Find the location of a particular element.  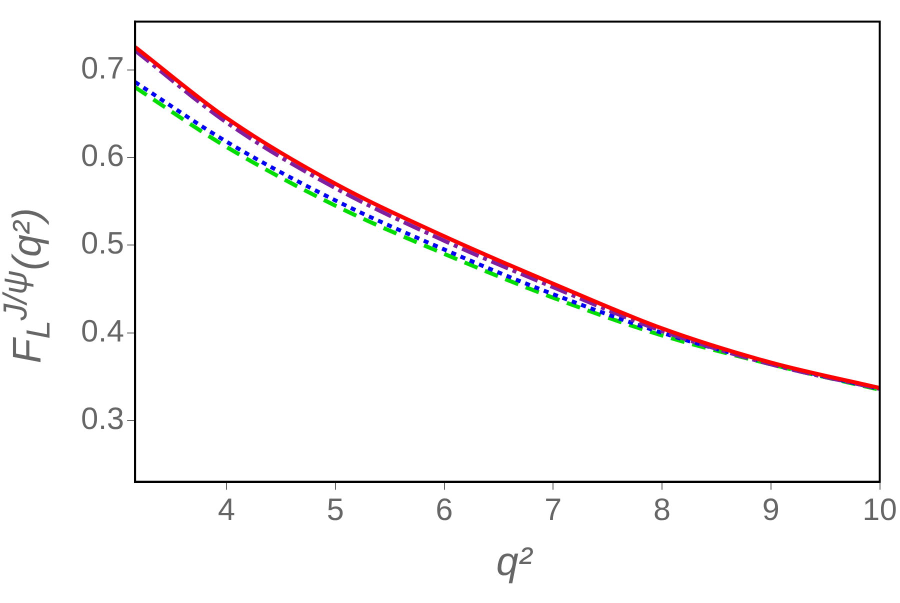

x-tick-label: 9 is located at coordinates (771, 509).